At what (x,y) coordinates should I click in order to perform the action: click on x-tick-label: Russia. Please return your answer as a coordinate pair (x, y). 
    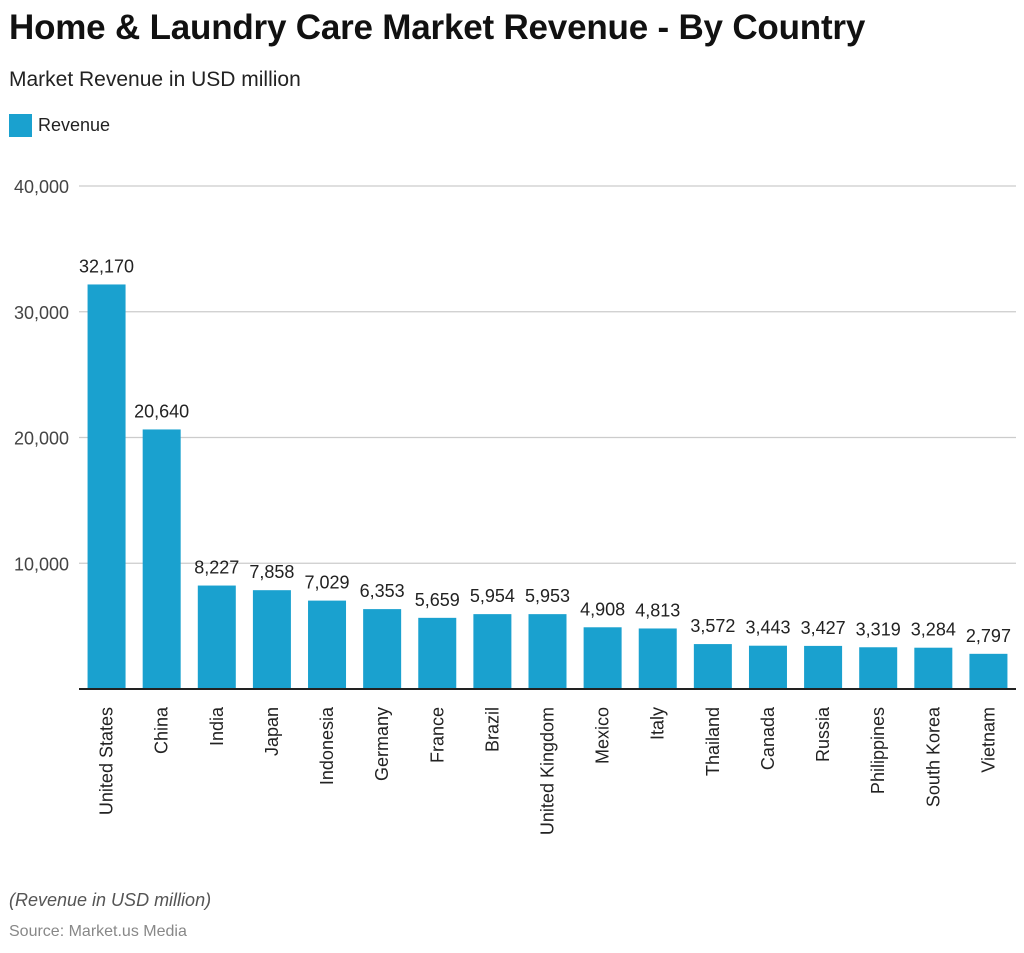
    Looking at the image, I should click on (823, 734).